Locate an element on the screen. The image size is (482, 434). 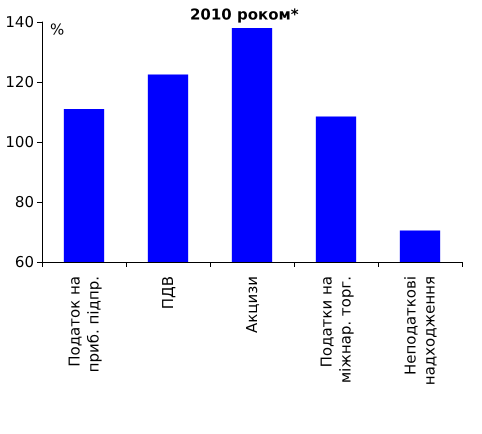
y-tick-label: 80 is located at coordinates (24, 202).